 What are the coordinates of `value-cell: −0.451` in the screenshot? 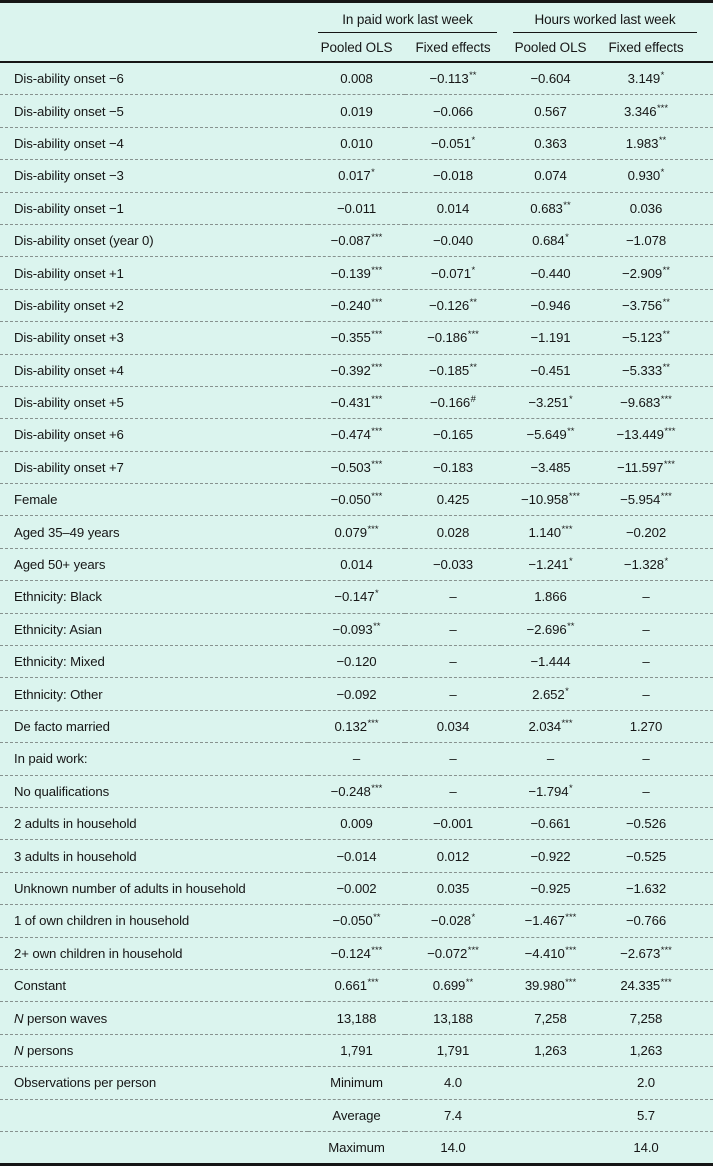 It's located at (550, 370).